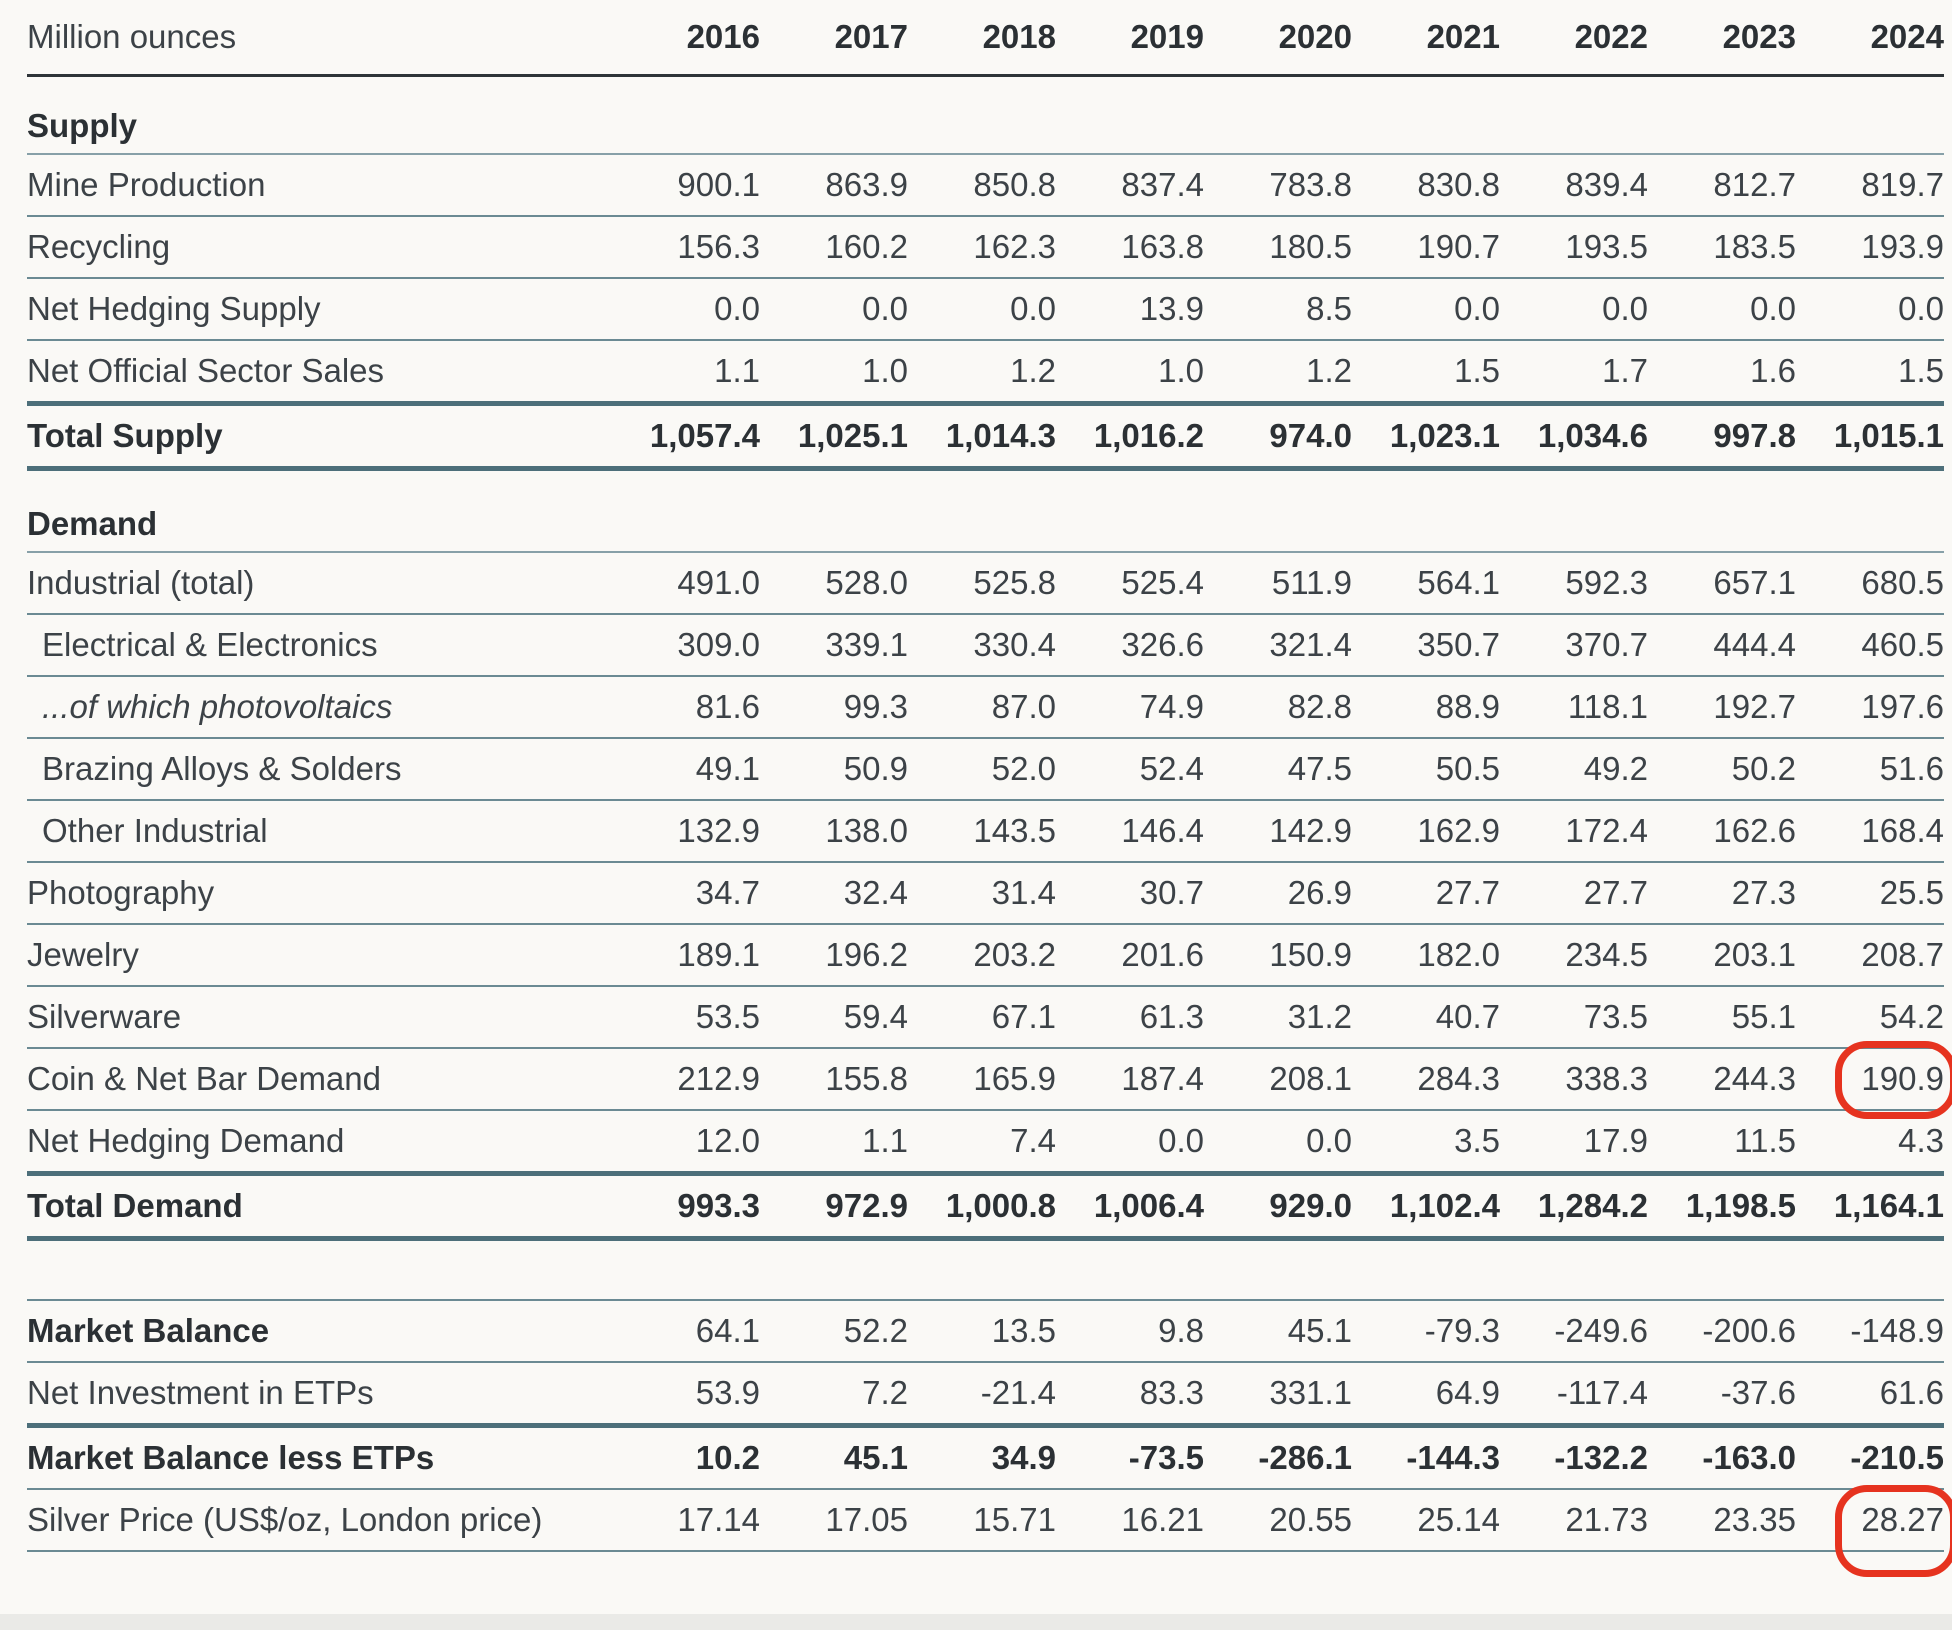 The image size is (1952, 1630). I want to click on value-cell: 7.2, so click(885, 1392).